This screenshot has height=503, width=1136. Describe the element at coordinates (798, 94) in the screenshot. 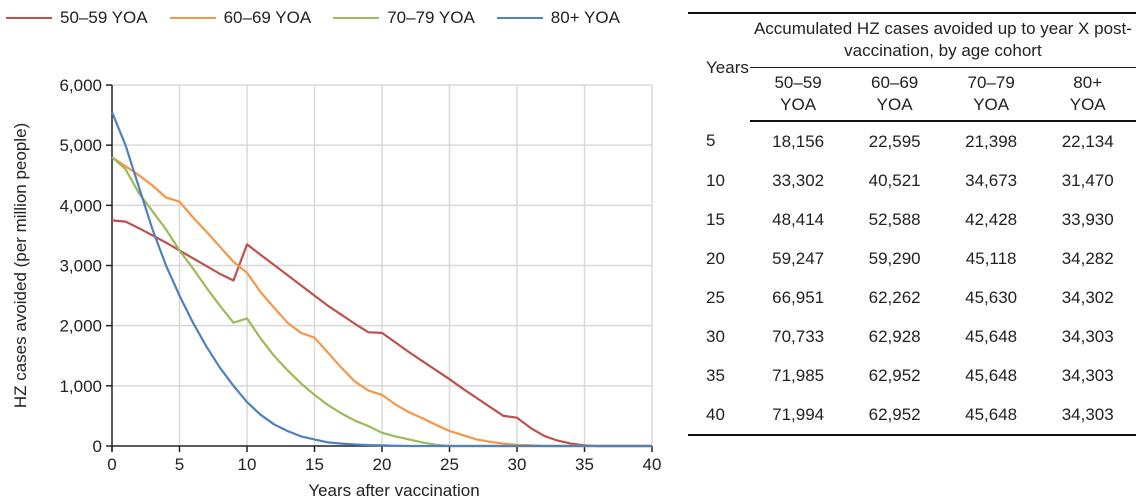

I see `column-header: 50–59 YOA` at that location.